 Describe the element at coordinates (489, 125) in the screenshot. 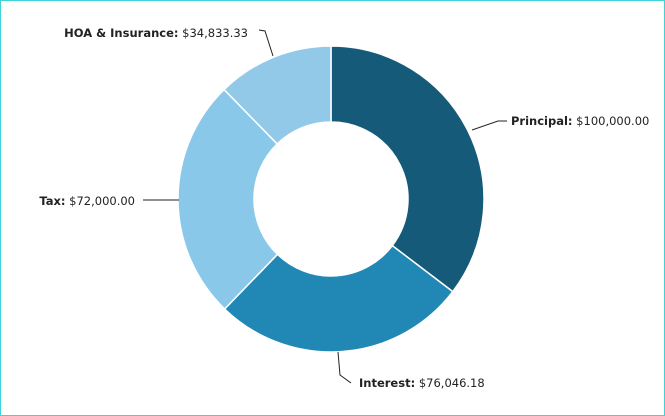

I see `leader-line-principal` at that location.